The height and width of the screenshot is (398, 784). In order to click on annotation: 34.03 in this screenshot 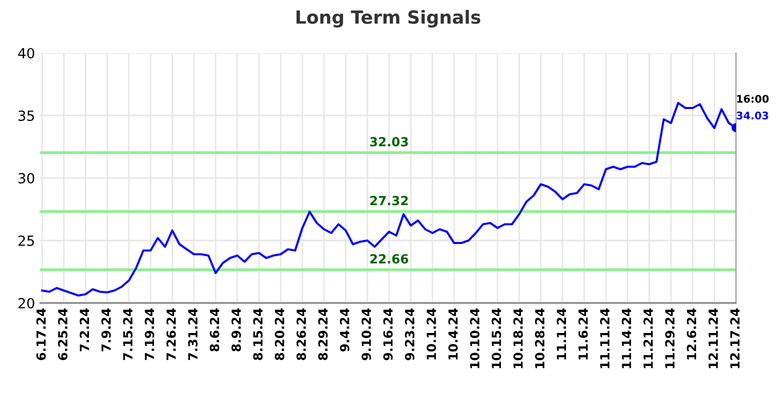, I will do `click(752, 116)`.